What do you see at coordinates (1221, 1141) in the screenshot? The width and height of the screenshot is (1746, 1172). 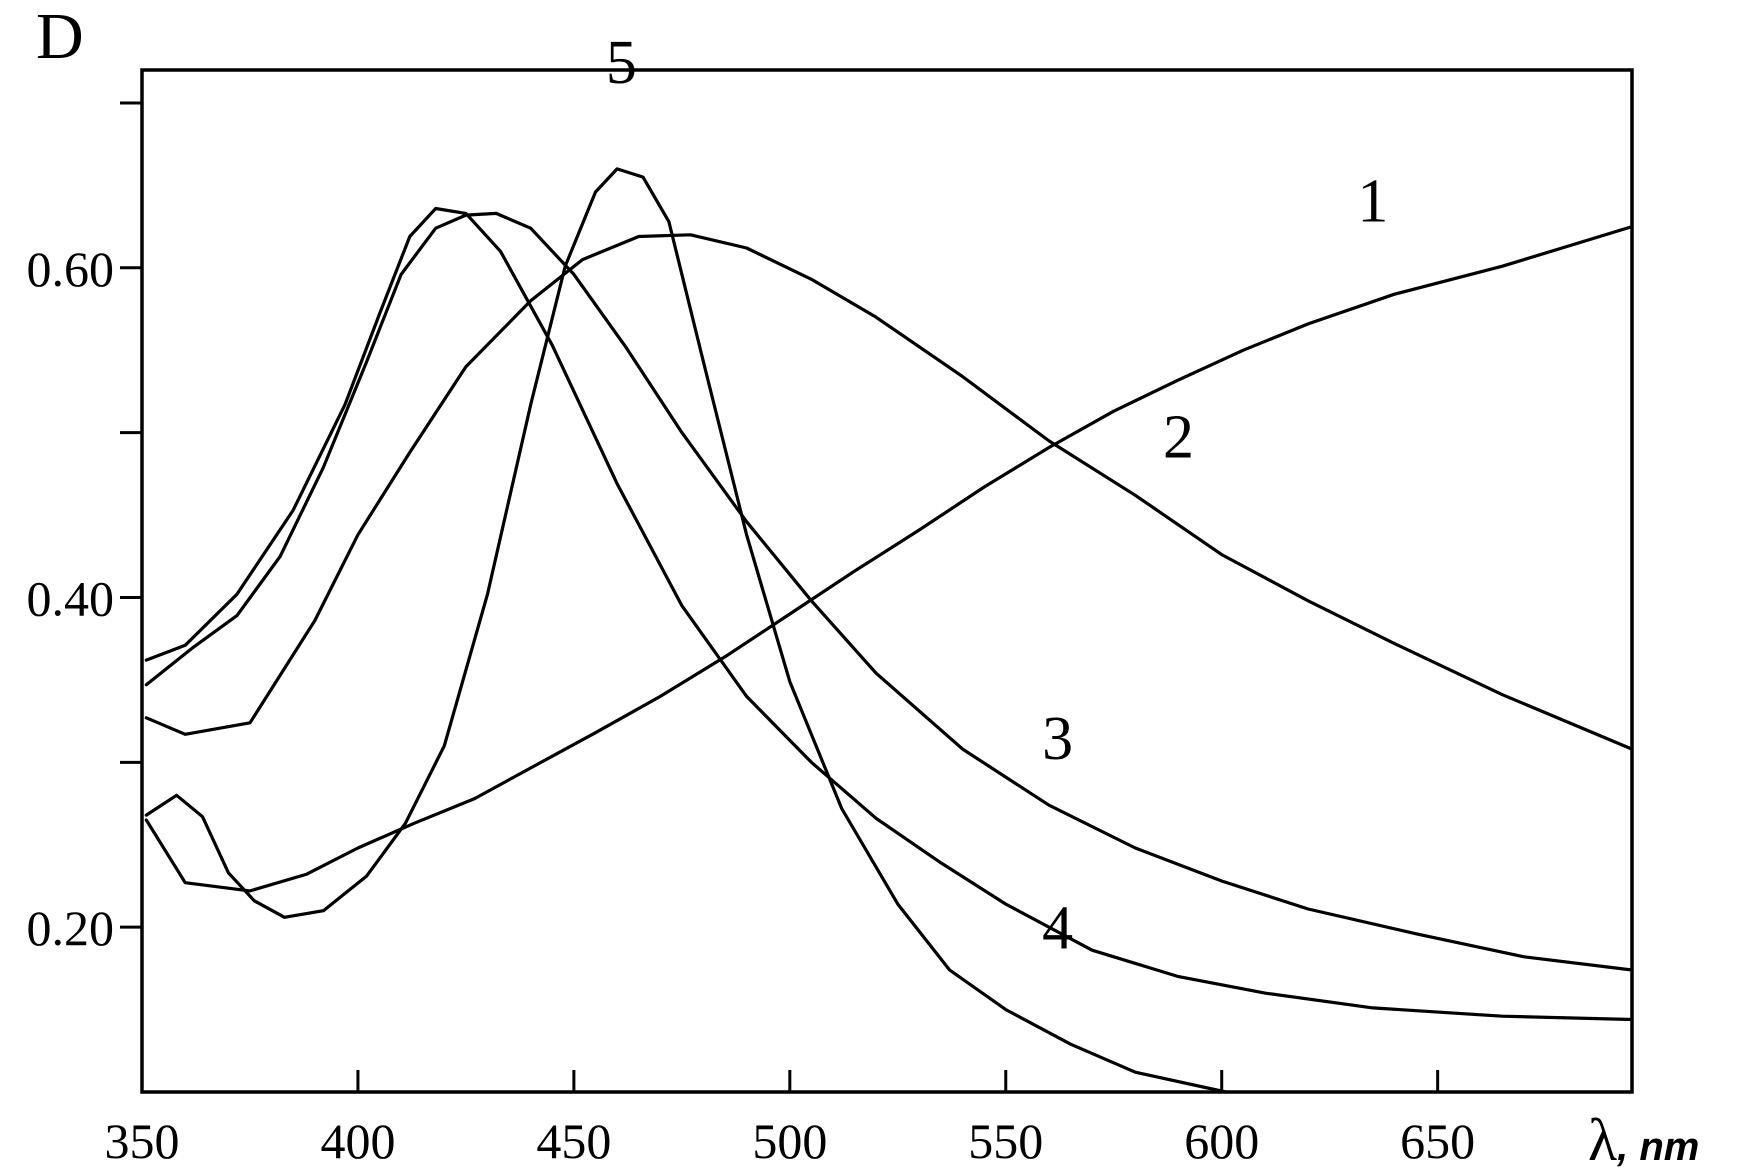 I see `x-tick-label-600: 600` at bounding box center [1221, 1141].